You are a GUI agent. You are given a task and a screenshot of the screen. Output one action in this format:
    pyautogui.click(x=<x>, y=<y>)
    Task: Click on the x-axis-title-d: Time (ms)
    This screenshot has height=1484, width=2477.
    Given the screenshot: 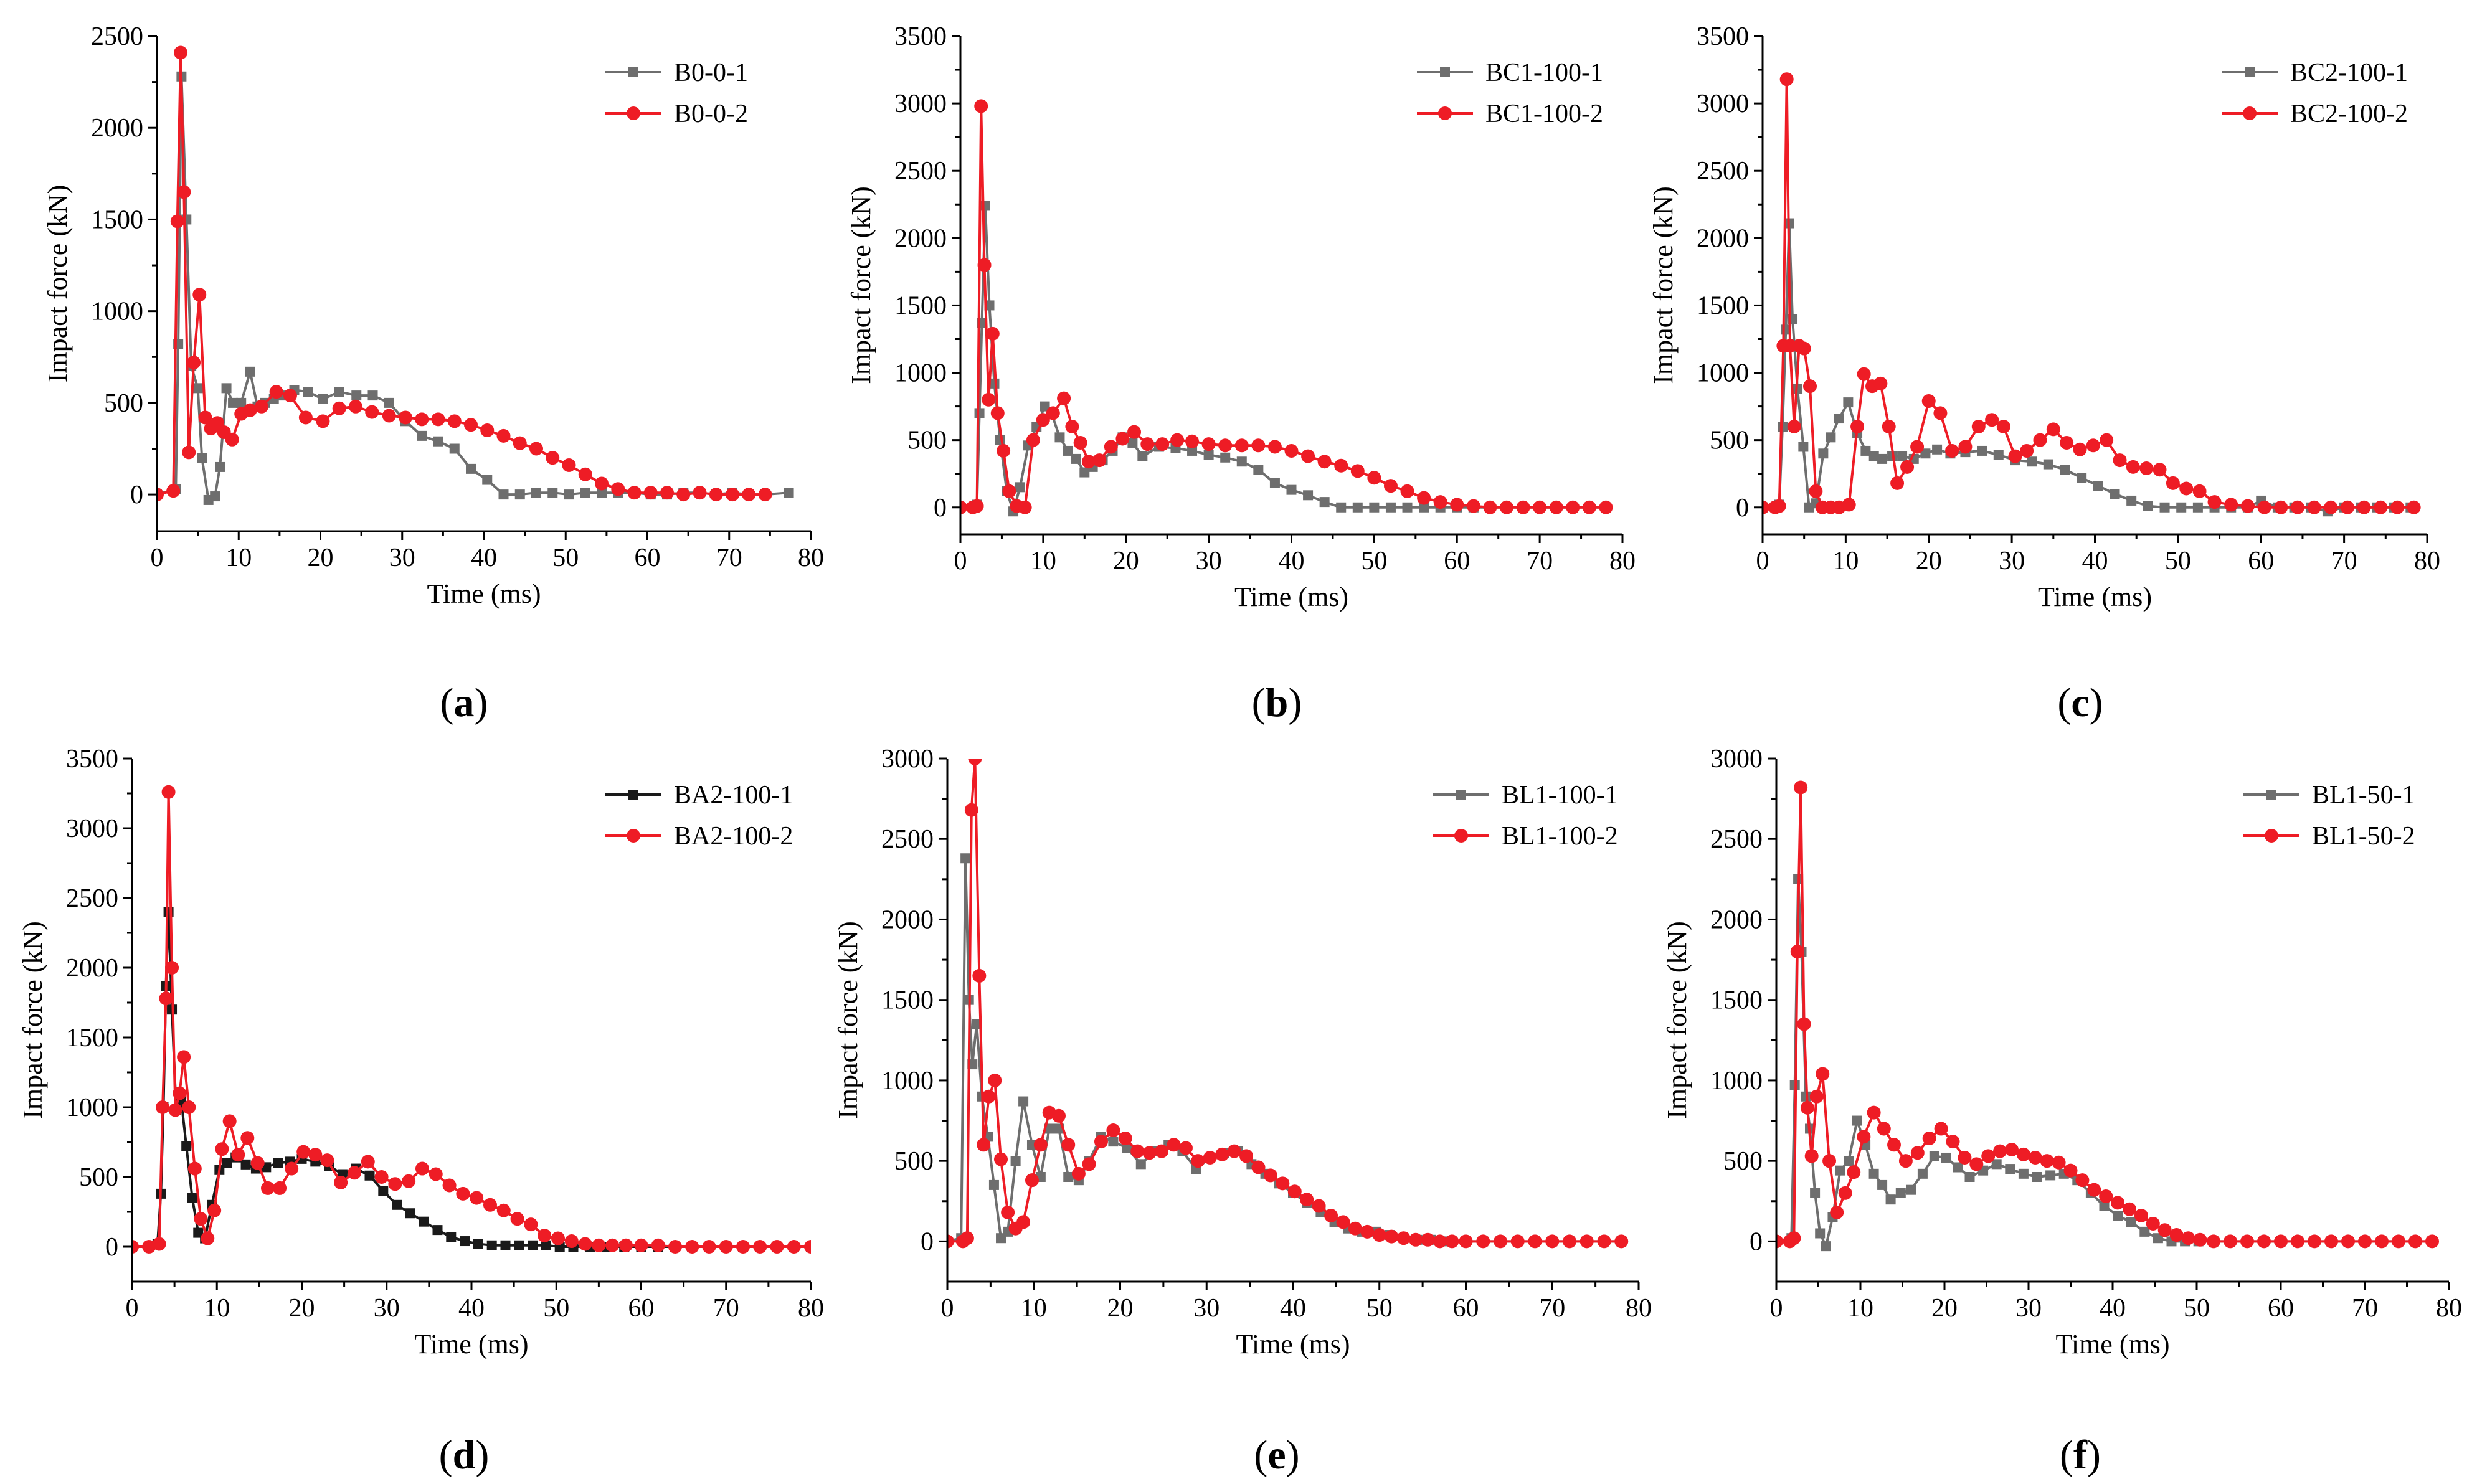 What is the action you would take?
    pyautogui.click(x=472, y=1344)
    